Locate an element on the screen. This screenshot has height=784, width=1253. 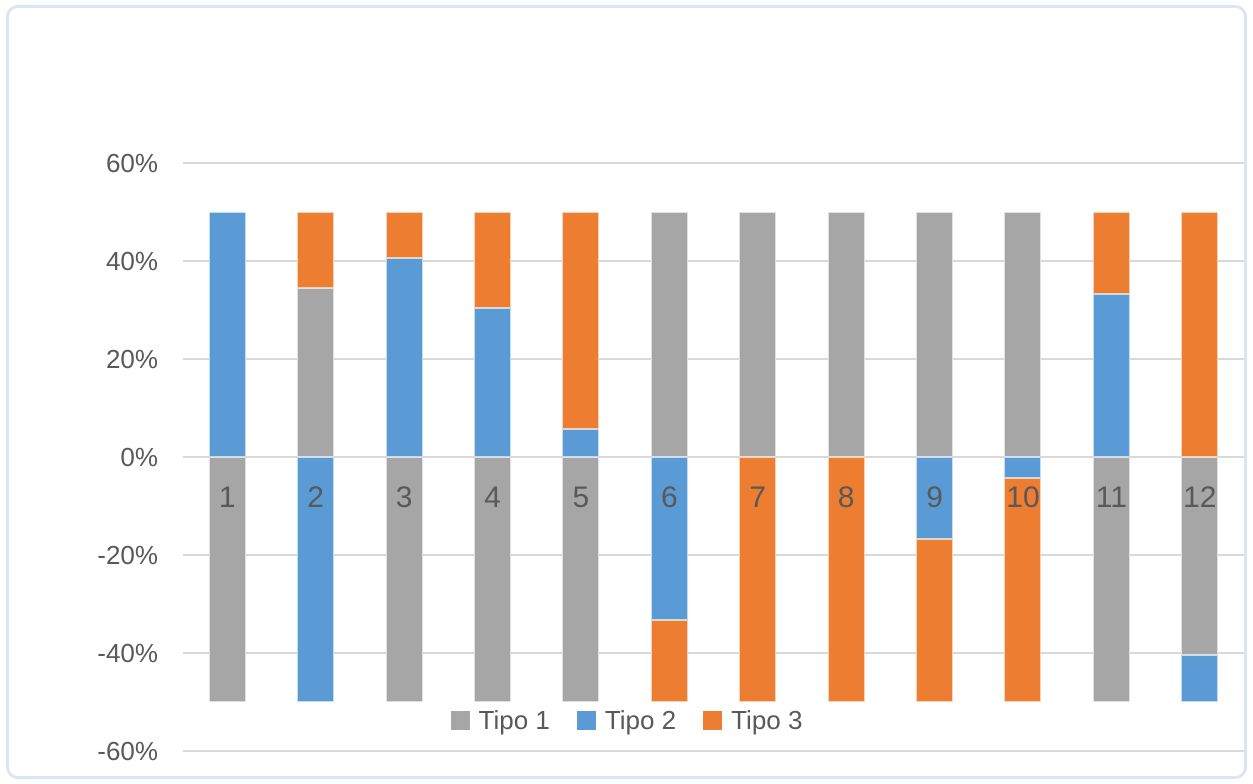
y-tick-label: -20% is located at coordinates (127, 555).